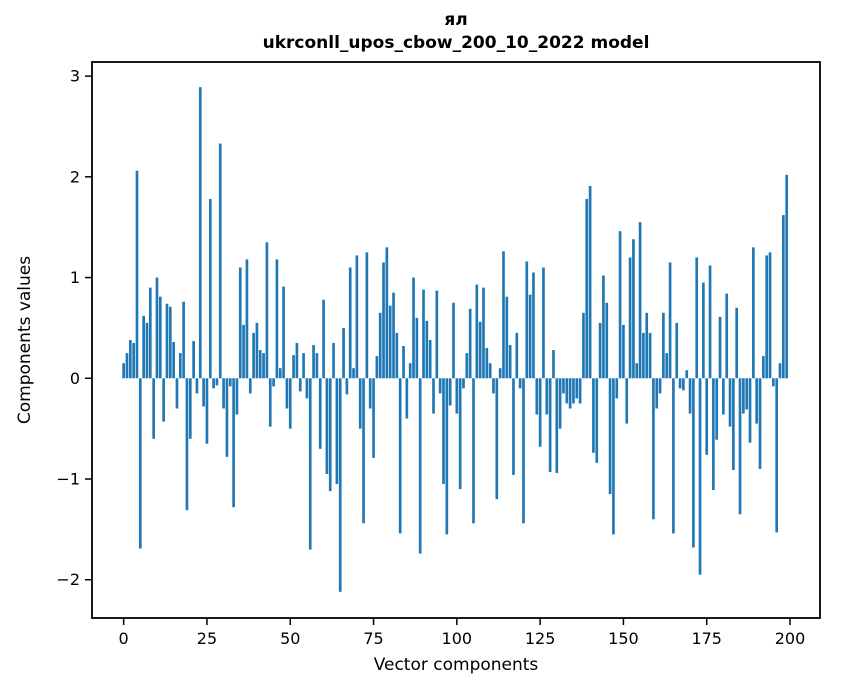 Image resolution: width=847 pixels, height=696 pixels. Describe the element at coordinates (124, 638) in the screenshot. I see `x-tick-label: 0` at that location.